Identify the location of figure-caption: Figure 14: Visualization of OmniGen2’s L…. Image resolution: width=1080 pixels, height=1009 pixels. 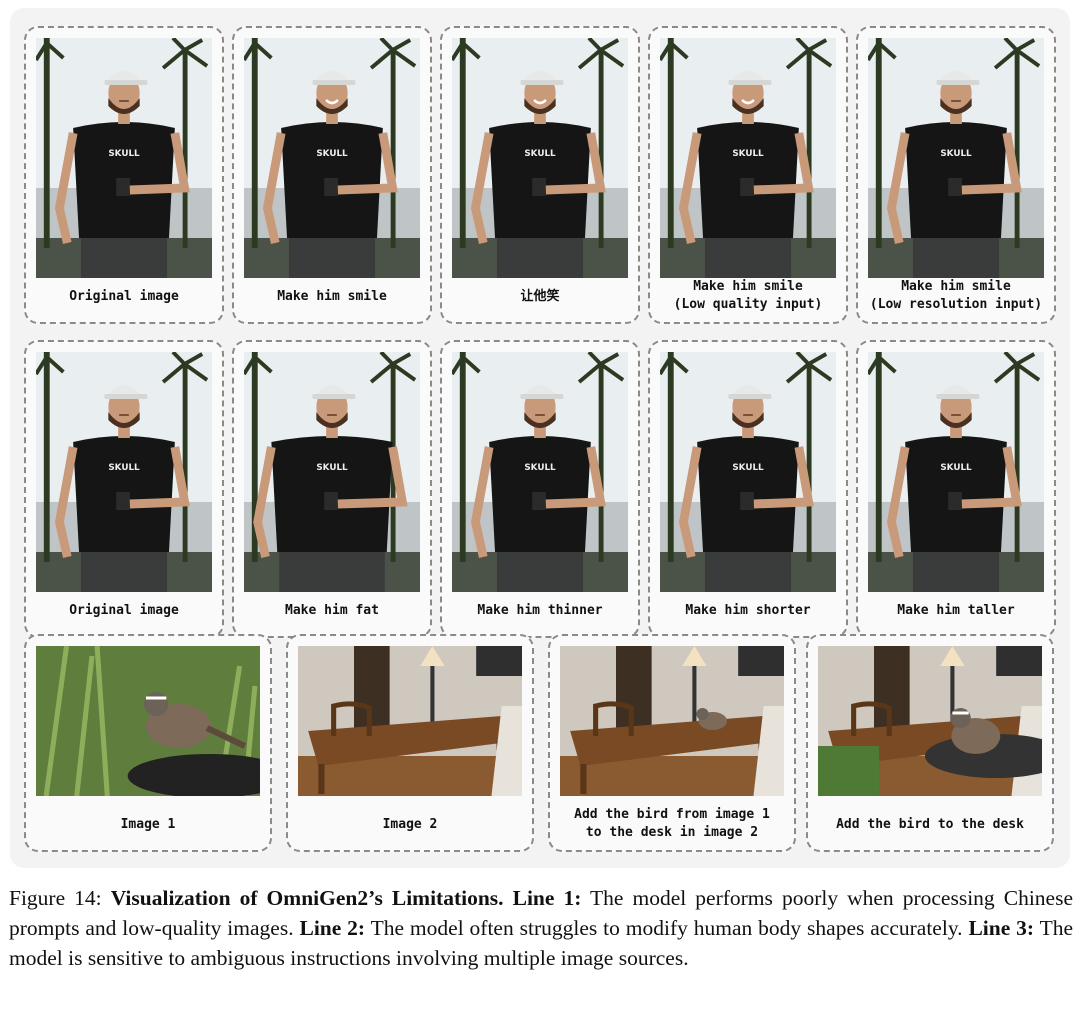
(541, 928).